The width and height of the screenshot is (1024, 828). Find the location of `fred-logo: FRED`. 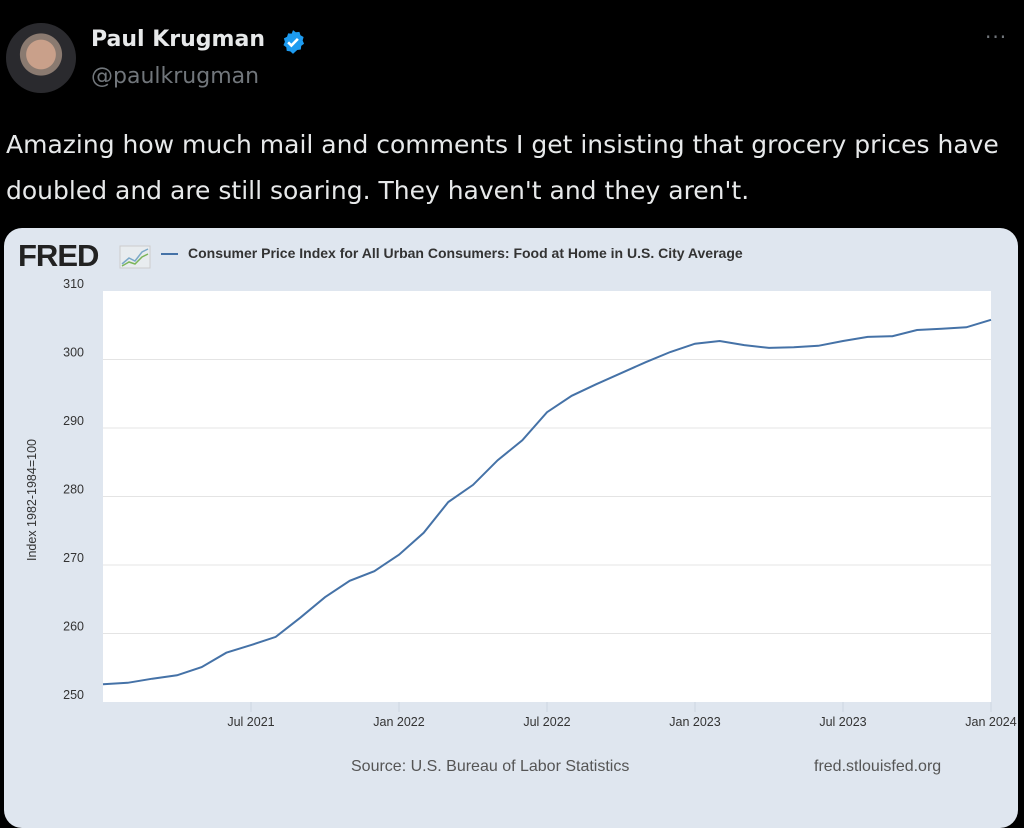

fred-logo: FRED is located at coordinates (58, 255).